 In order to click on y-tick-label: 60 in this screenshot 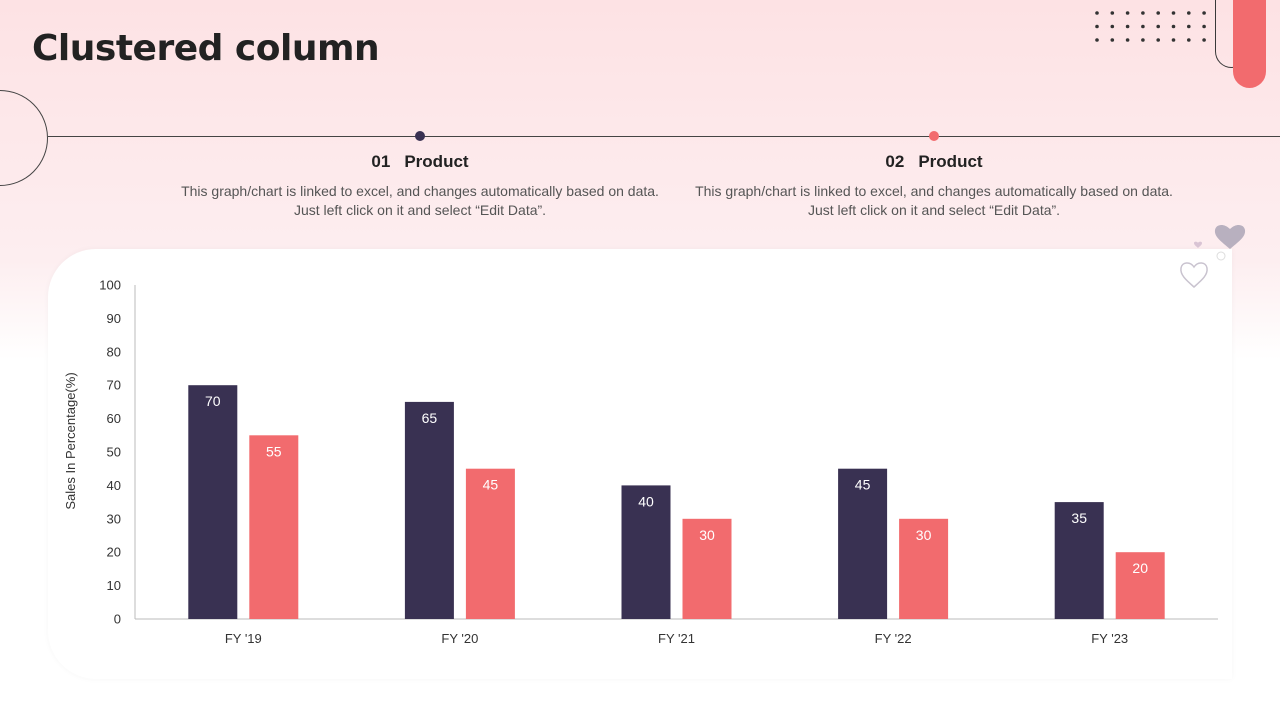, I will do `click(114, 418)`.